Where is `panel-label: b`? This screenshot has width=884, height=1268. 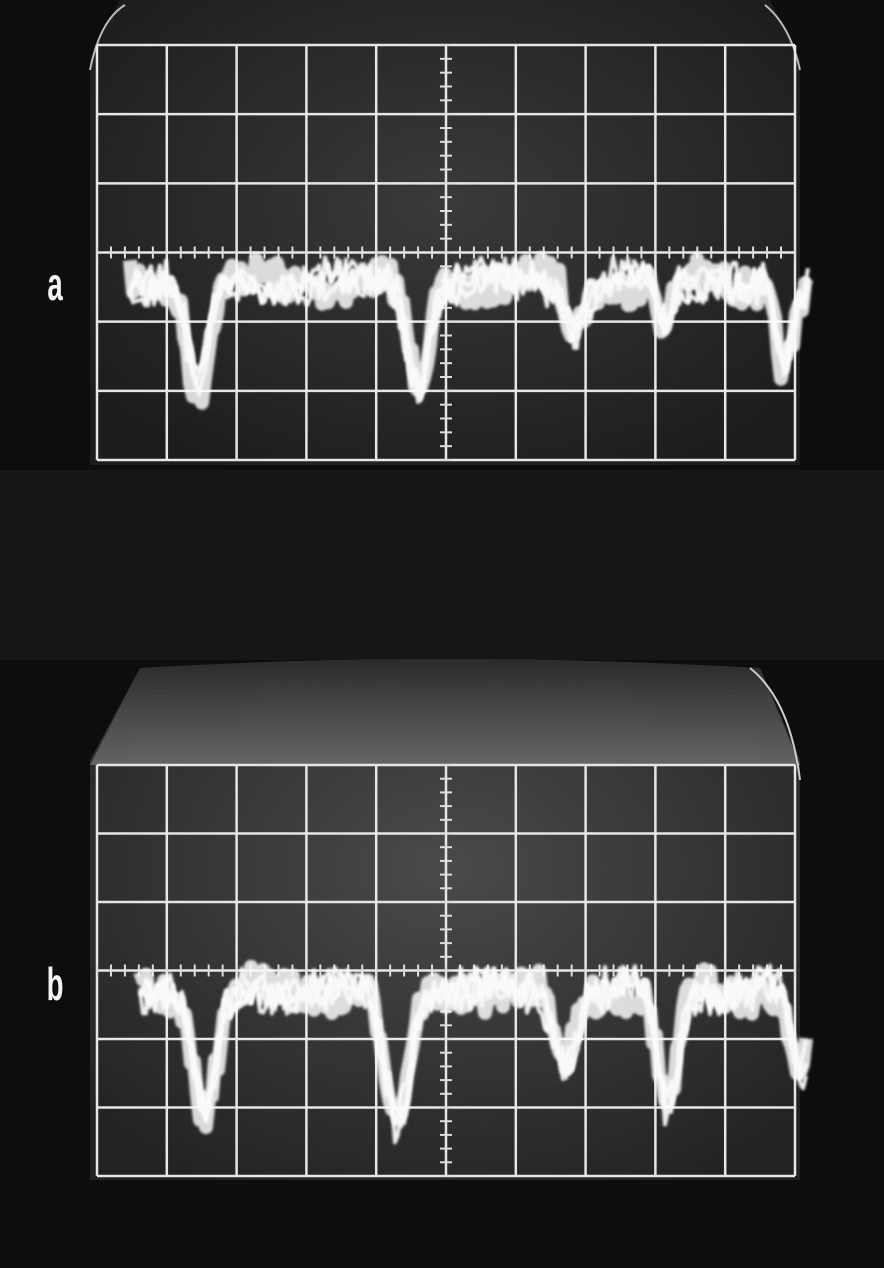
panel-label: b is located at coordinates (55, 985).